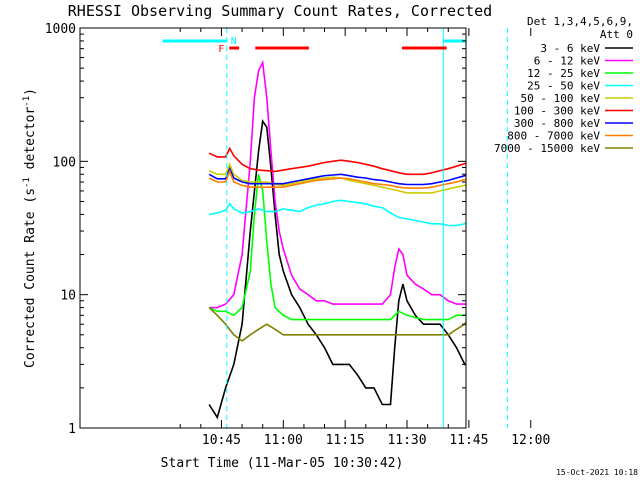 The height and width of the screenshot is (480, 640). I want to click on x-axis-label: Start Time (11-Mar-05 10:30:42), so click(282, 463).